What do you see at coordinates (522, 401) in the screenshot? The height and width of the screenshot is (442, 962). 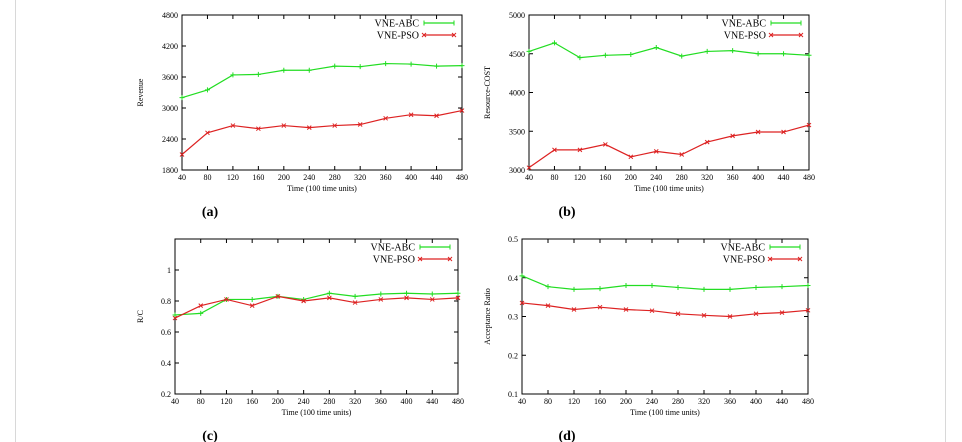 I see `x-tick-label: 40` at bounding box center [522, 401].